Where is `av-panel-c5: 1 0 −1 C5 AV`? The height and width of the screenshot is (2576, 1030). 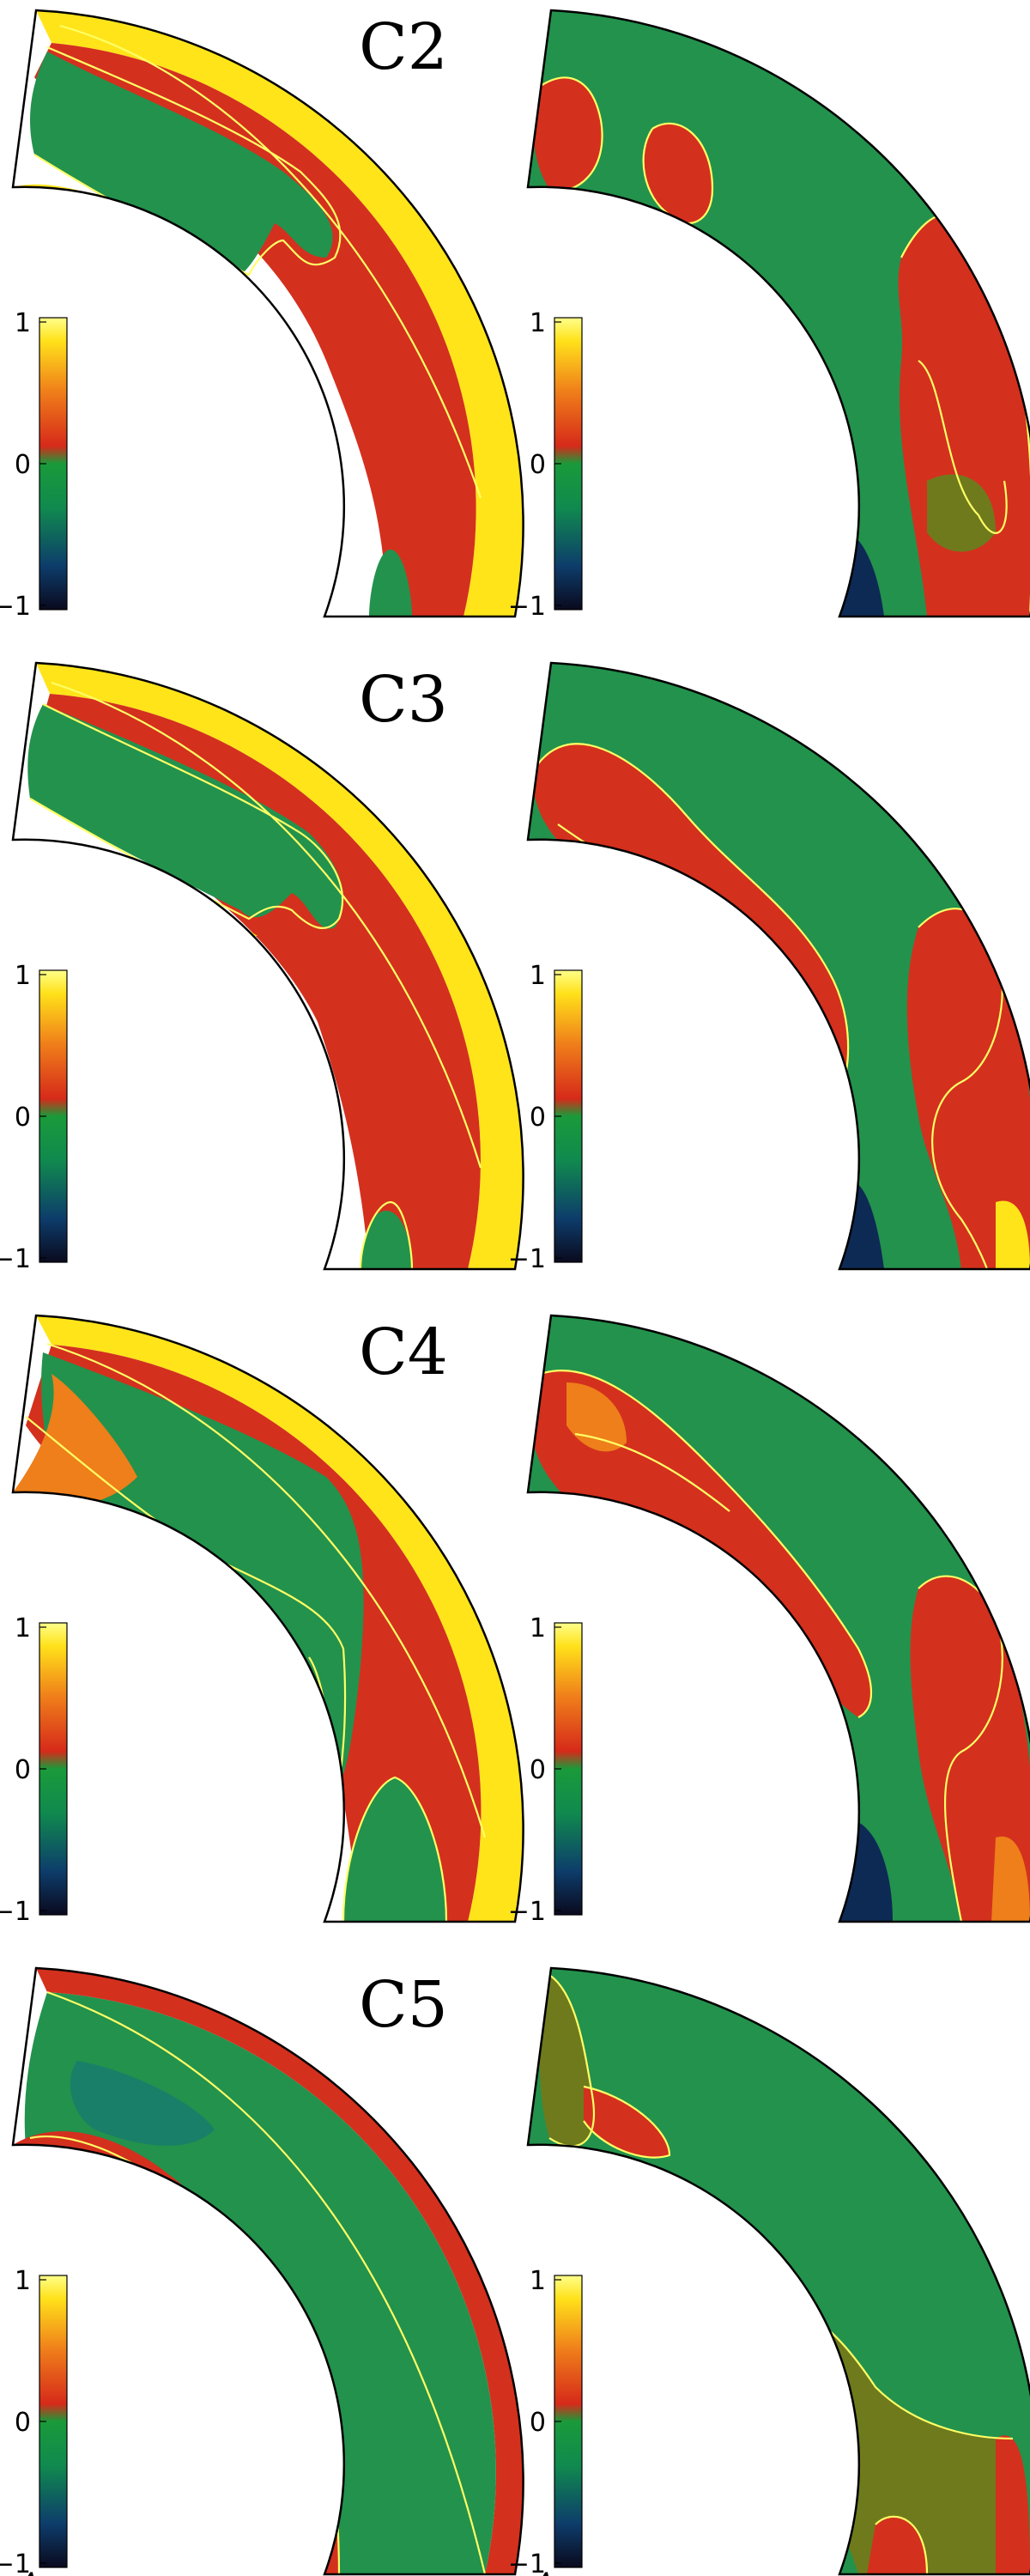
av-panel-c5: 1 0 −1 C5 AV is located at coordinates (262, 2271).